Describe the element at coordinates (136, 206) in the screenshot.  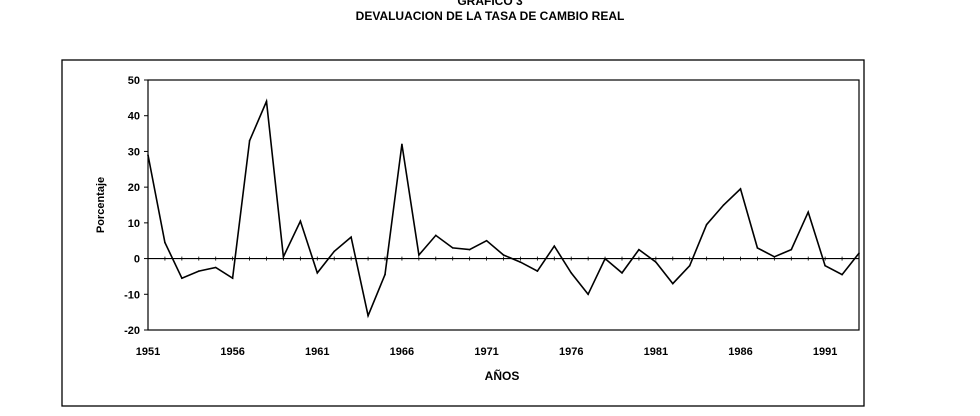
I see `y-axis: 50 40 30 20 10 0 -10 -20` at that location.